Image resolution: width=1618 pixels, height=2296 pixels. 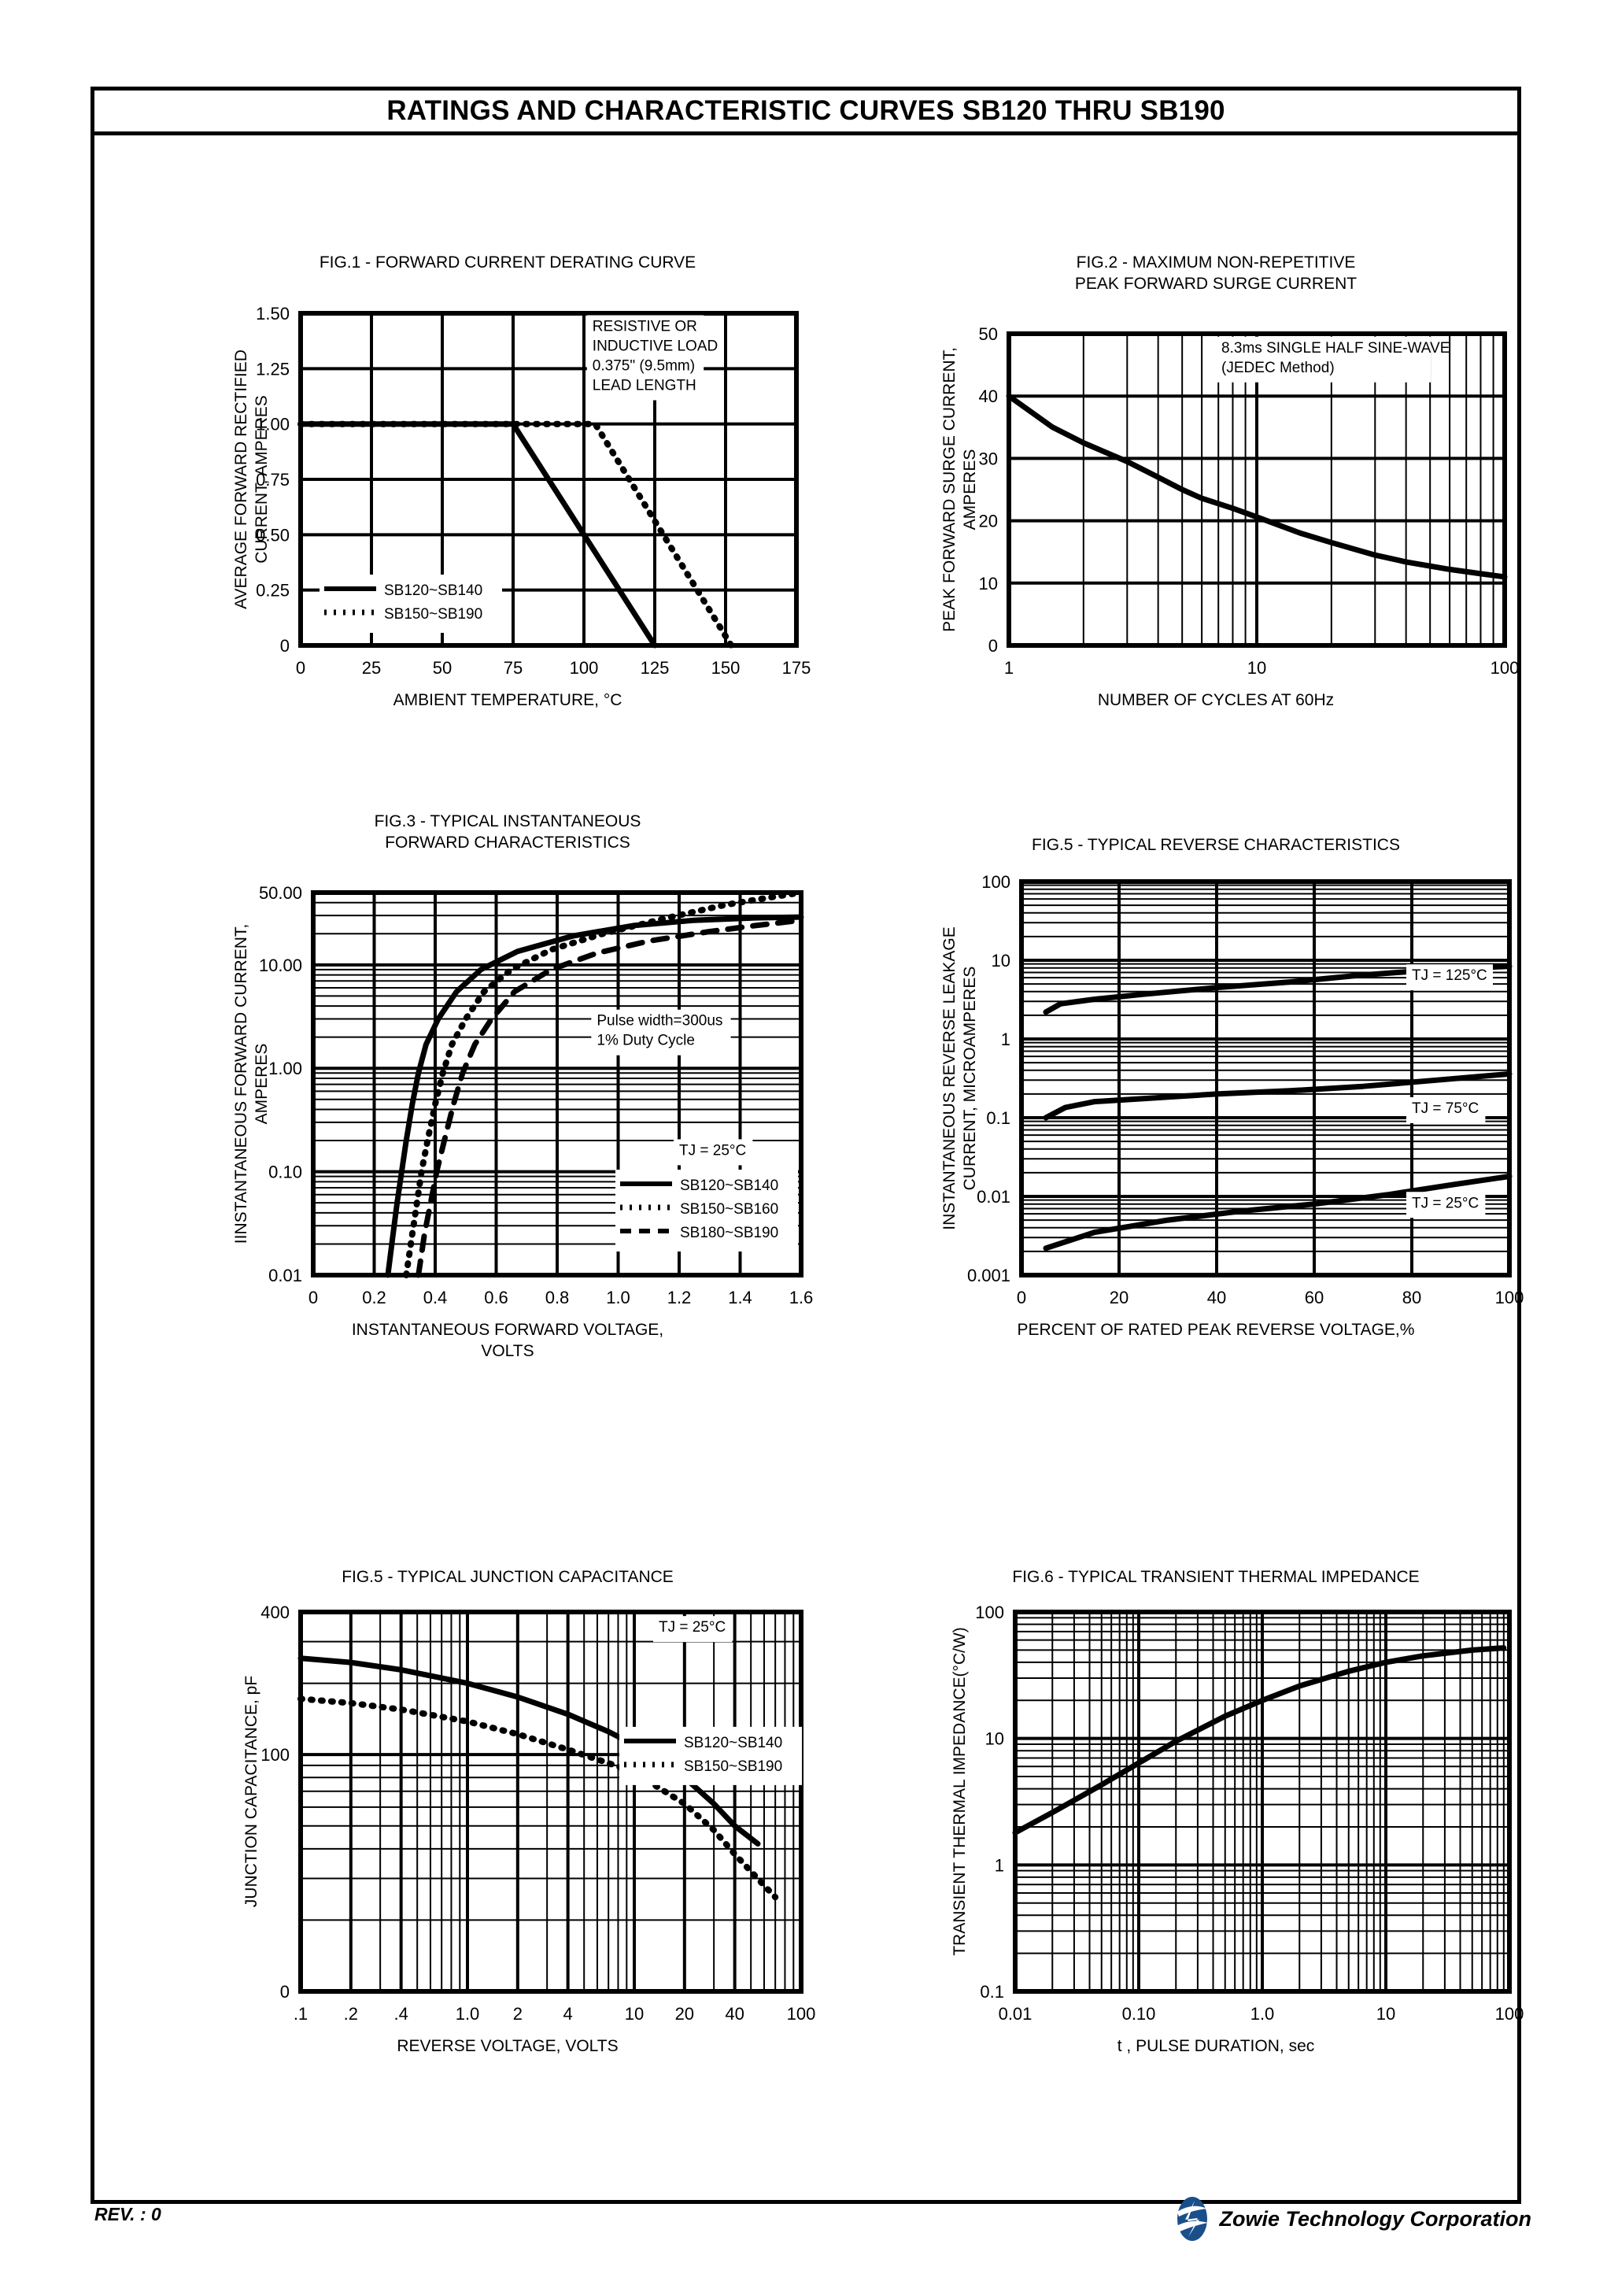 What do you see at coordinates (507, 700) in the screenshot?
I see `x-axis-title: AMBIENT TEMPERATURE, °C` at bounding box center [507, 700].